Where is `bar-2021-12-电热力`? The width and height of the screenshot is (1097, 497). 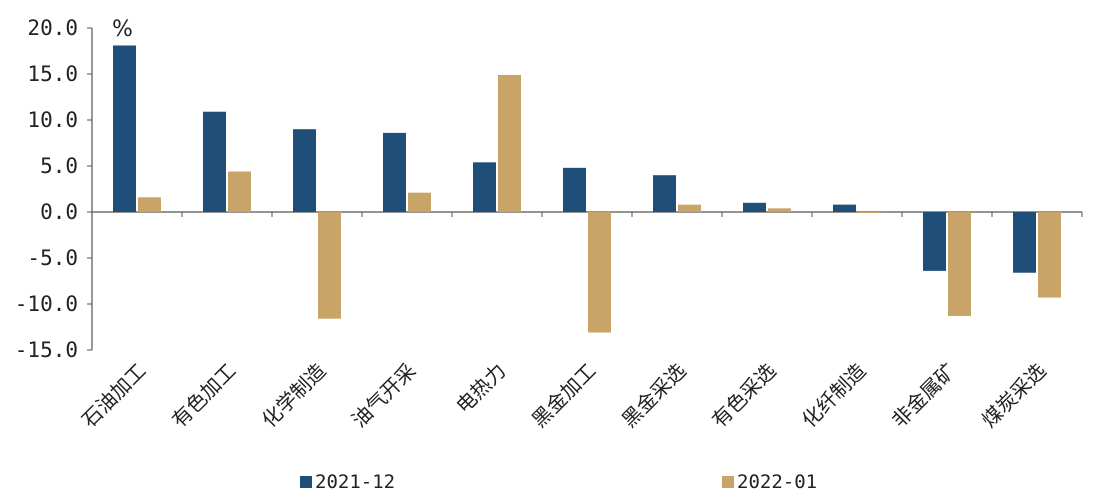
bar-2021-12-电热力 is located at coordinates (484, 187).